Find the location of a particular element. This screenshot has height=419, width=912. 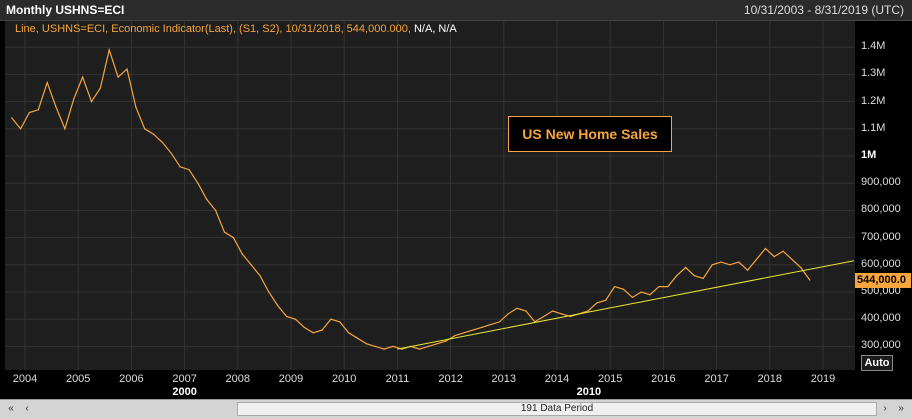

date-range: 10/31/2003 - 8/31/2019 (UTC) is located at coordinates (823, 10).